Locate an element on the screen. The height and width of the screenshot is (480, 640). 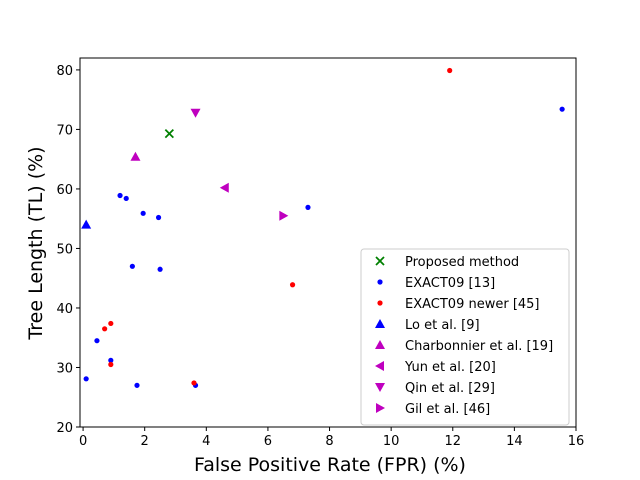
x-tick-label: 2 is located at coordinates (145, 441).